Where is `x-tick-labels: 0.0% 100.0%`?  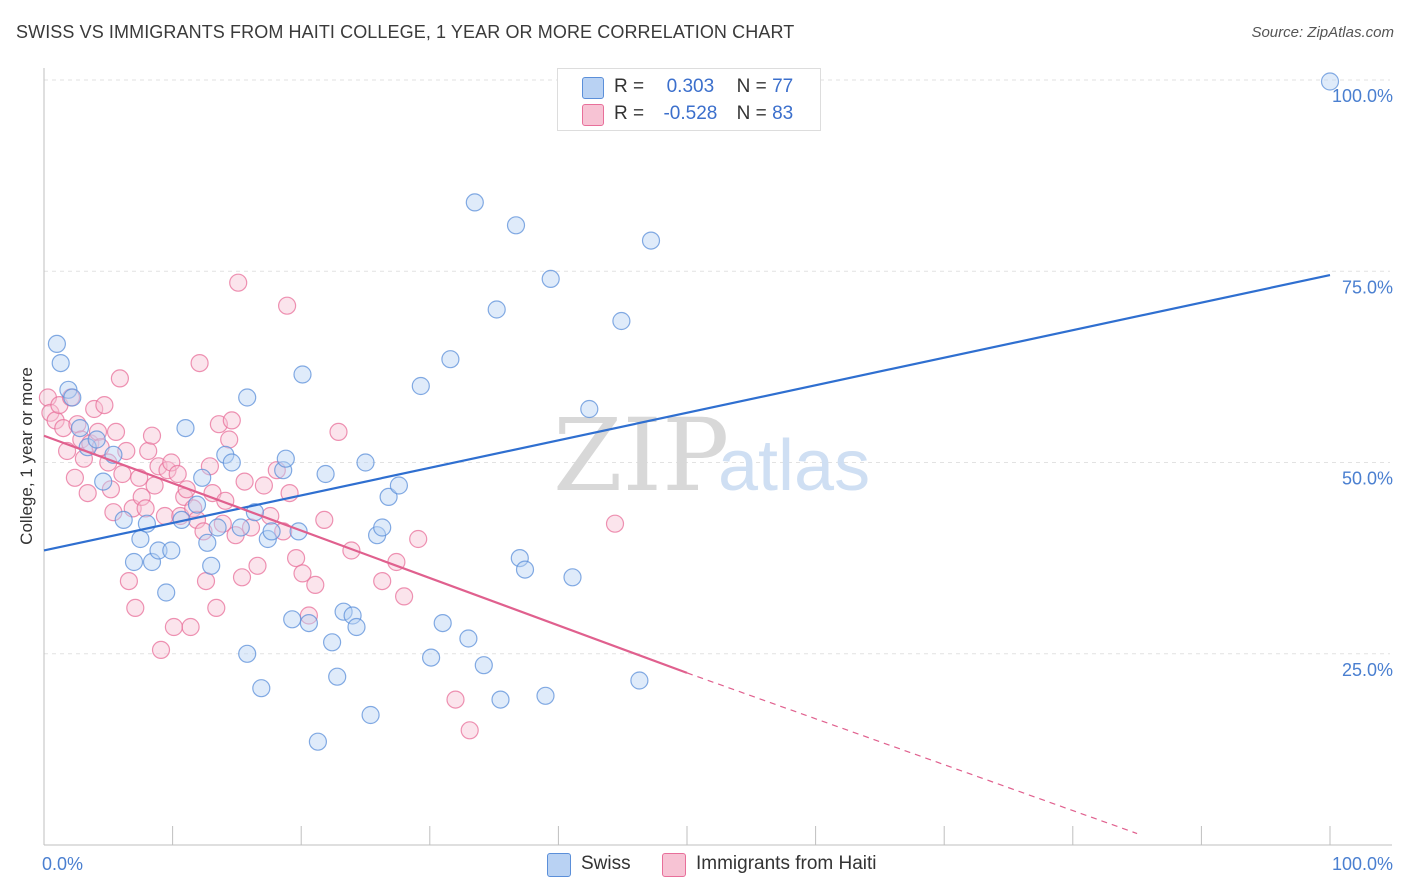 x-tick-labels: 0.0% 100.0% is located at coordinates (717, 864).